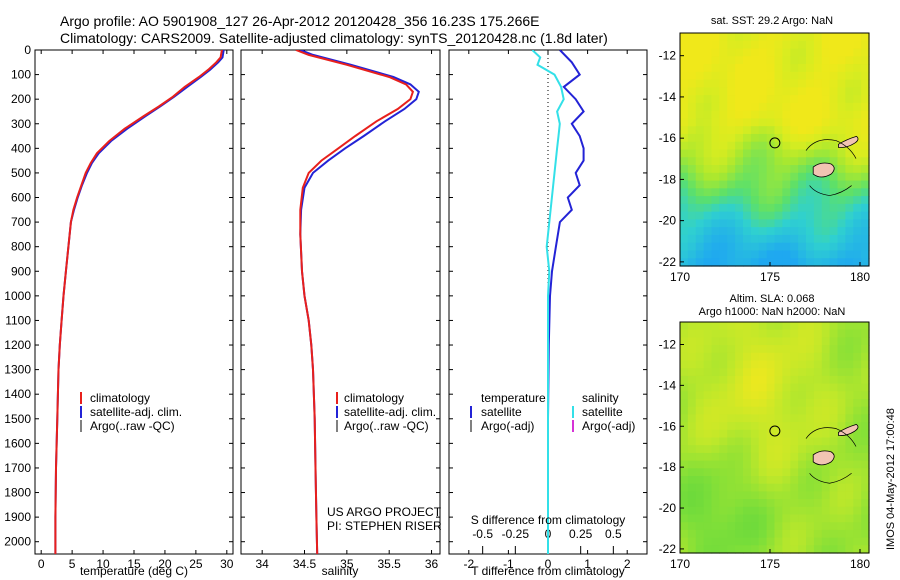  I want to click on x-tick-label: 15, so click(134, 564).